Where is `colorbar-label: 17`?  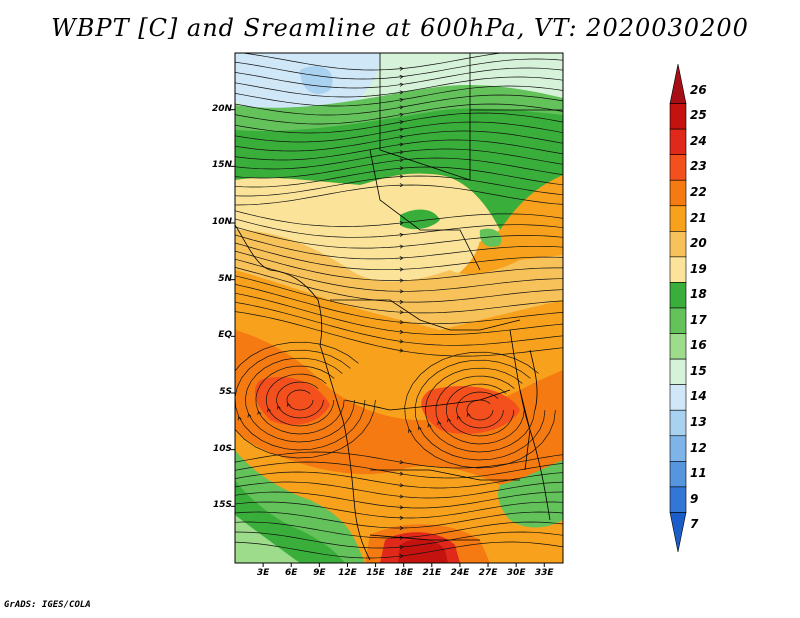
colorbar-label: 17 is located at coordinates (698, 319).